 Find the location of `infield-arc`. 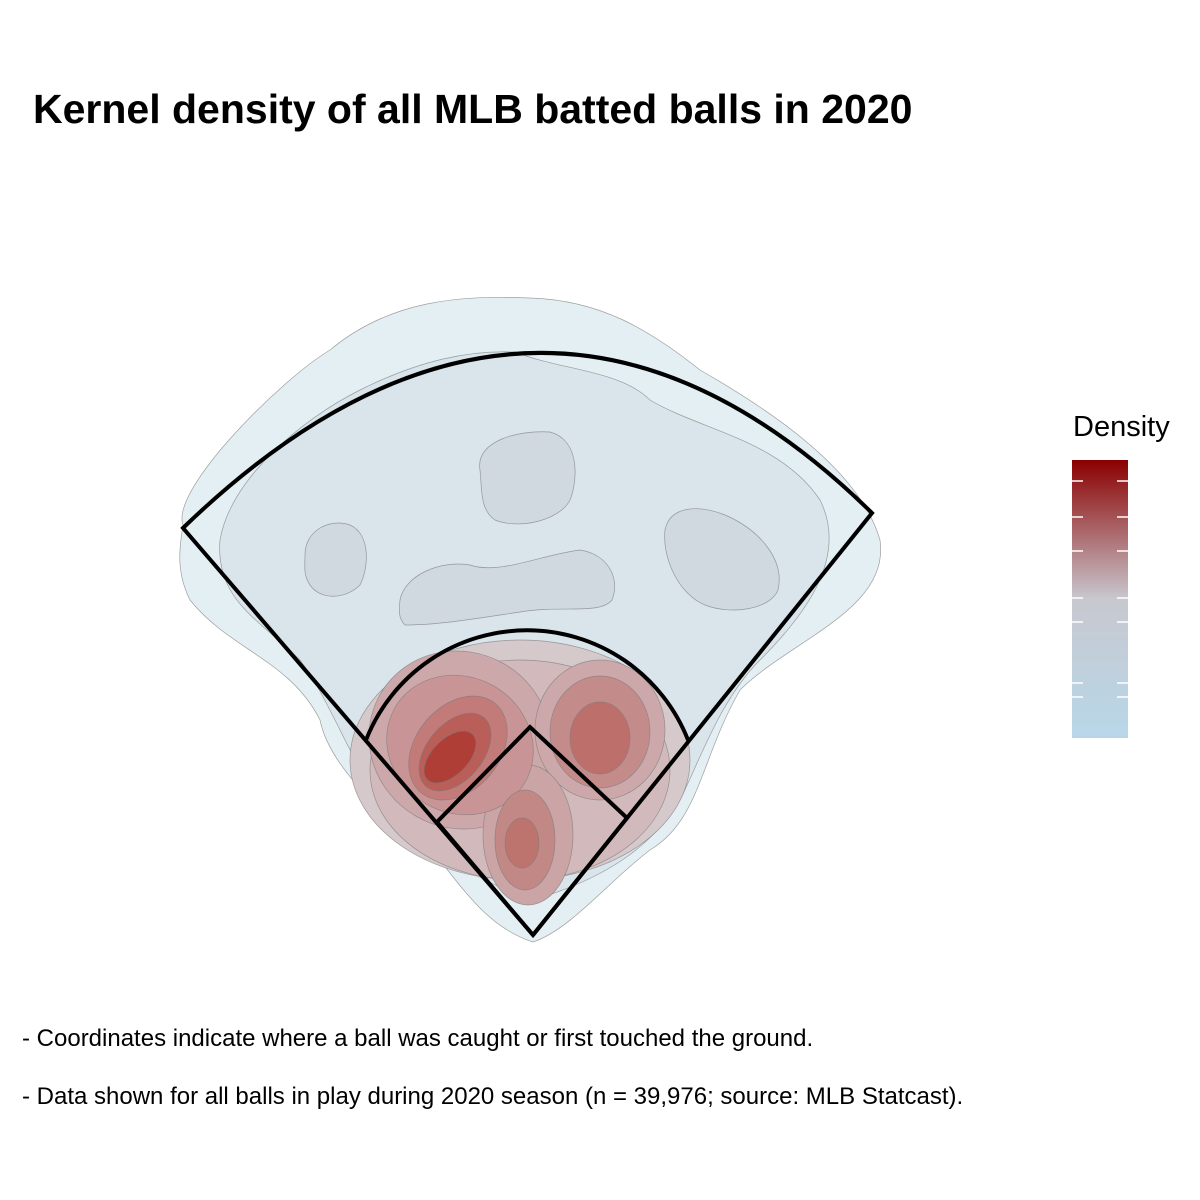

infield-arc is located at coordinates (527, 684).